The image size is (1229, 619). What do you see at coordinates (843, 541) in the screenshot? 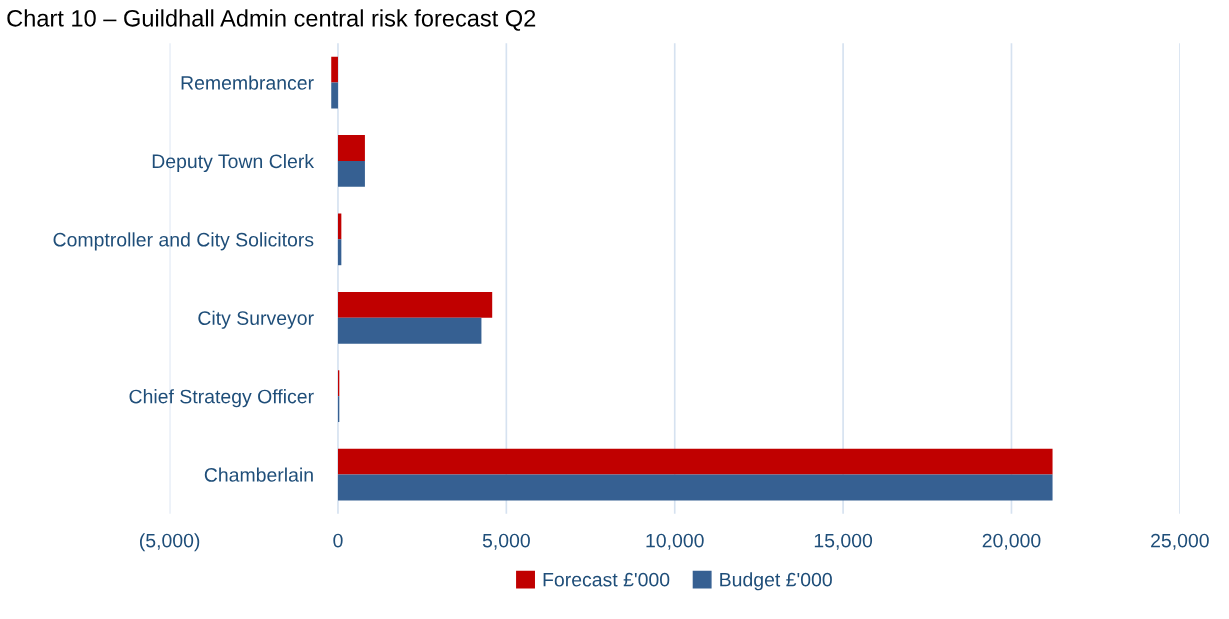
I see `x-tick-label: 15,000` at bounding box center [843, 541].